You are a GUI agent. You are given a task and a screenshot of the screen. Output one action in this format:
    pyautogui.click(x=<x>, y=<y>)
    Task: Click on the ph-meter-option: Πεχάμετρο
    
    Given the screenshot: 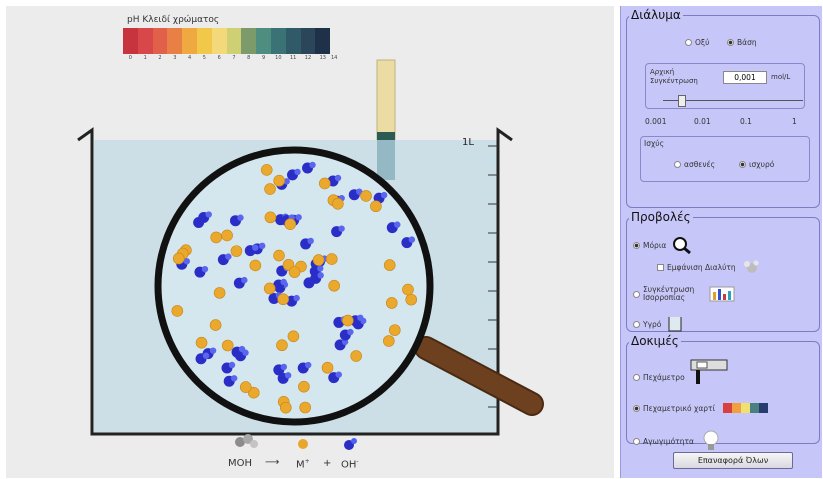 What is the action you would take?
    pyautogui.click(x=681, y=372)
    